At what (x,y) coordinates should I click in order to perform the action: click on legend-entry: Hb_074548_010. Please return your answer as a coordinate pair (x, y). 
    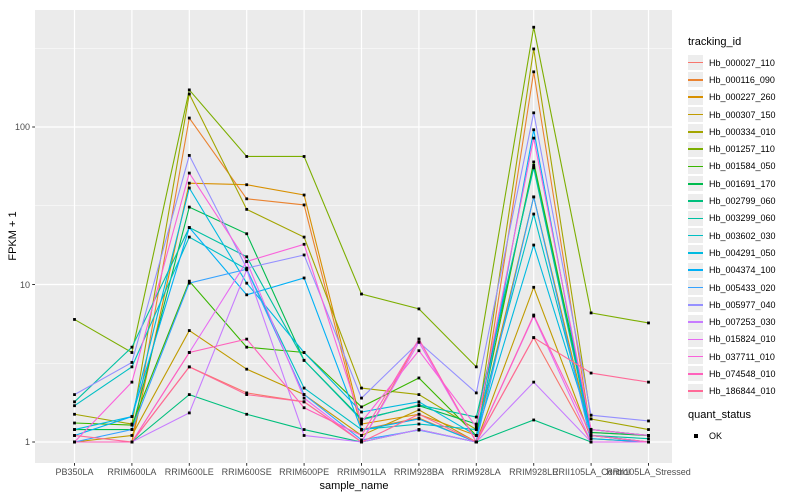
    Looking at the image, I should click on (744, 373).